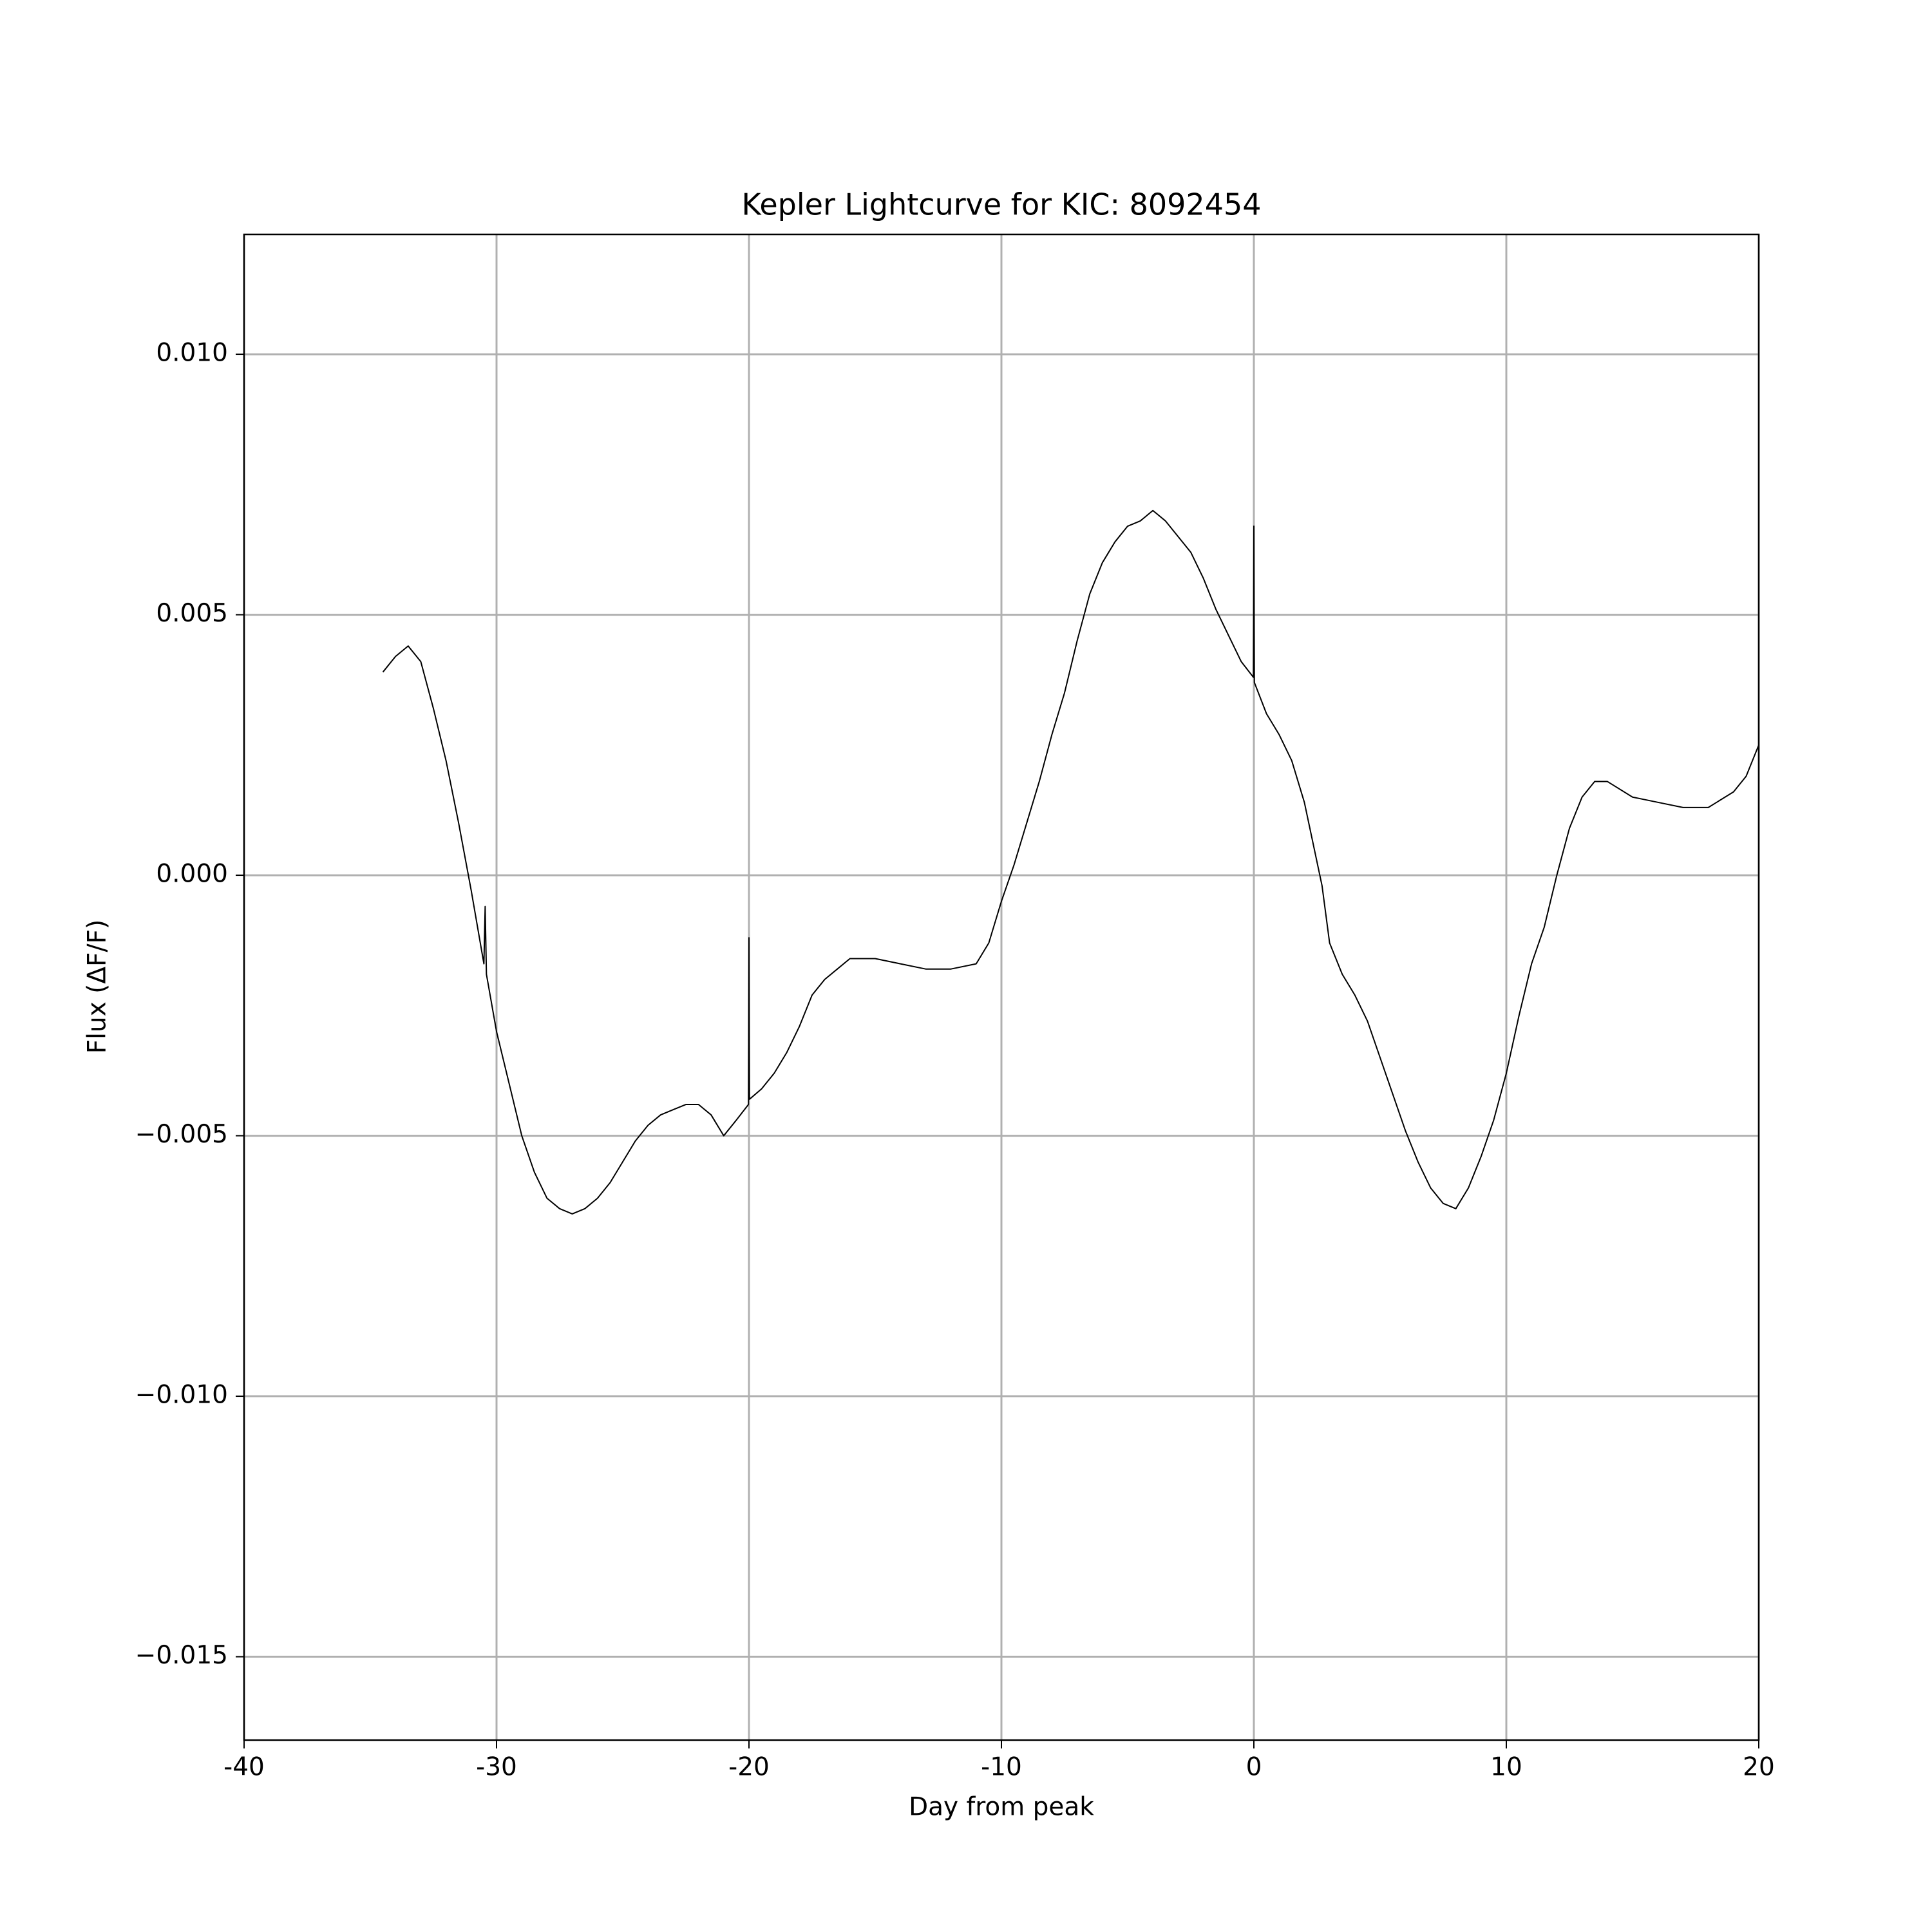 The width and height of the screenshot is (1932, 1932). Describe the element at coordinates (192, 353) in the screenshot. I see `y-tick-label: 0.010` at that location.